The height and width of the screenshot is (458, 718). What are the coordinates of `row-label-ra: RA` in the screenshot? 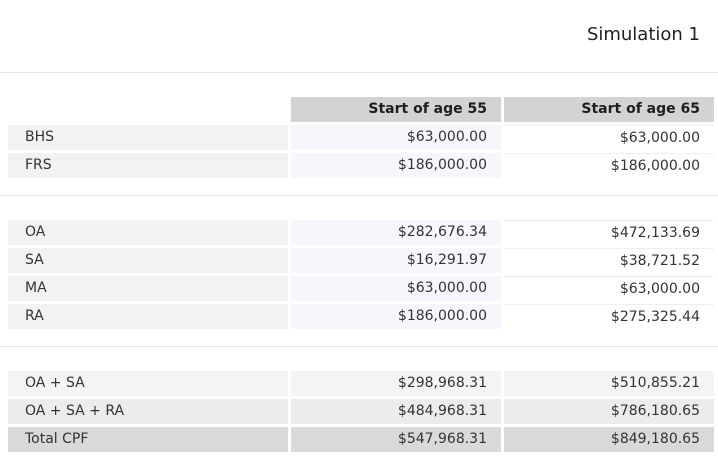 It's located at (148, 316).